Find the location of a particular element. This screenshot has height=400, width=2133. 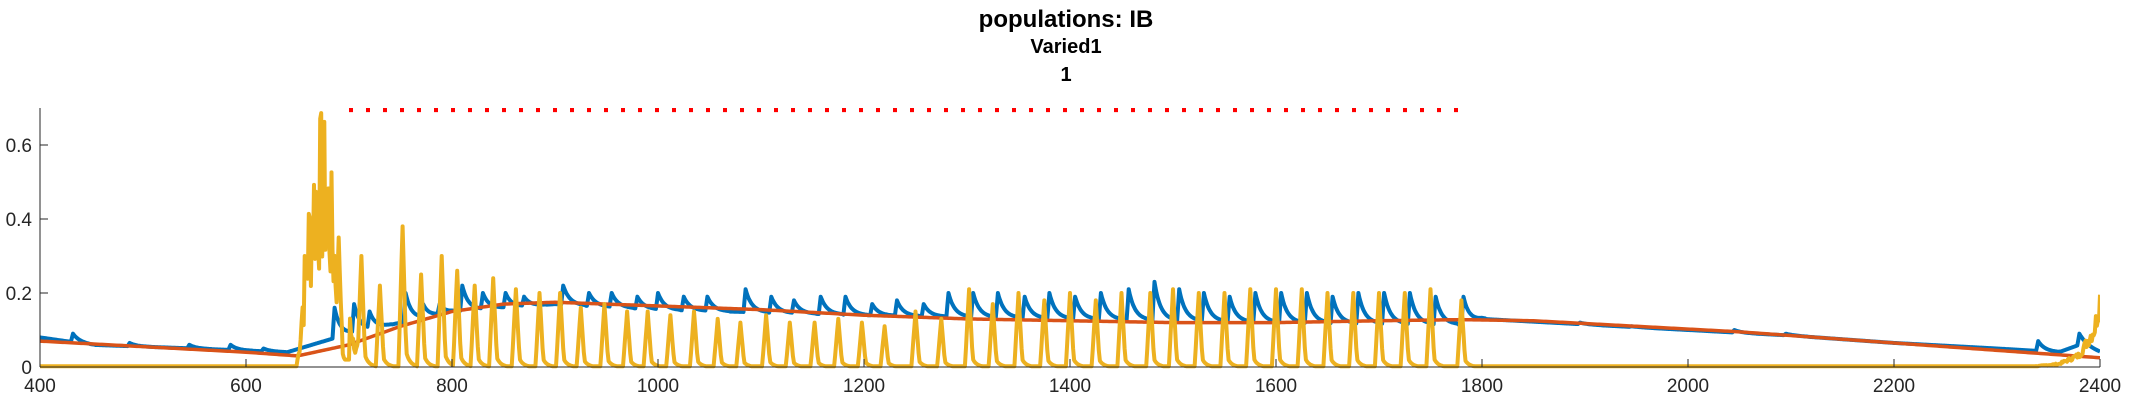

x-tick-label: 800 is located at coordinates (452, 386).